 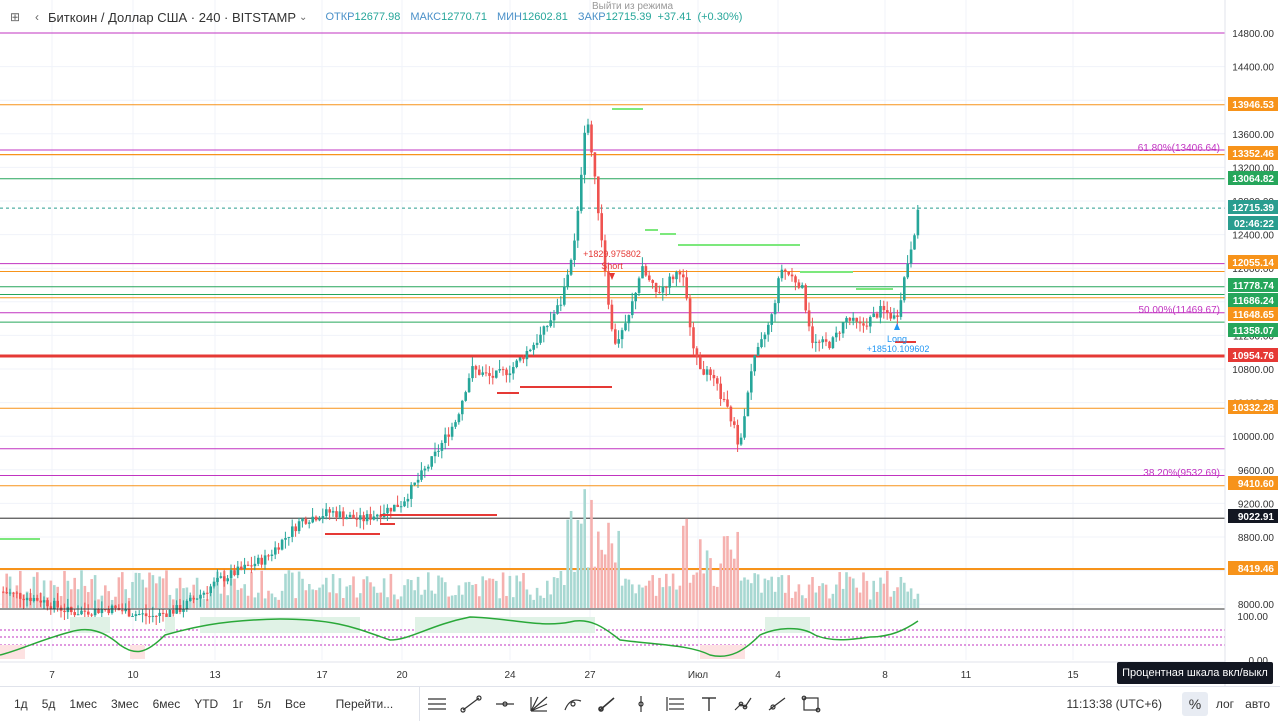 I want to click on clock: 11:13:38 (UTC+6), so click(x=1114, y=704).